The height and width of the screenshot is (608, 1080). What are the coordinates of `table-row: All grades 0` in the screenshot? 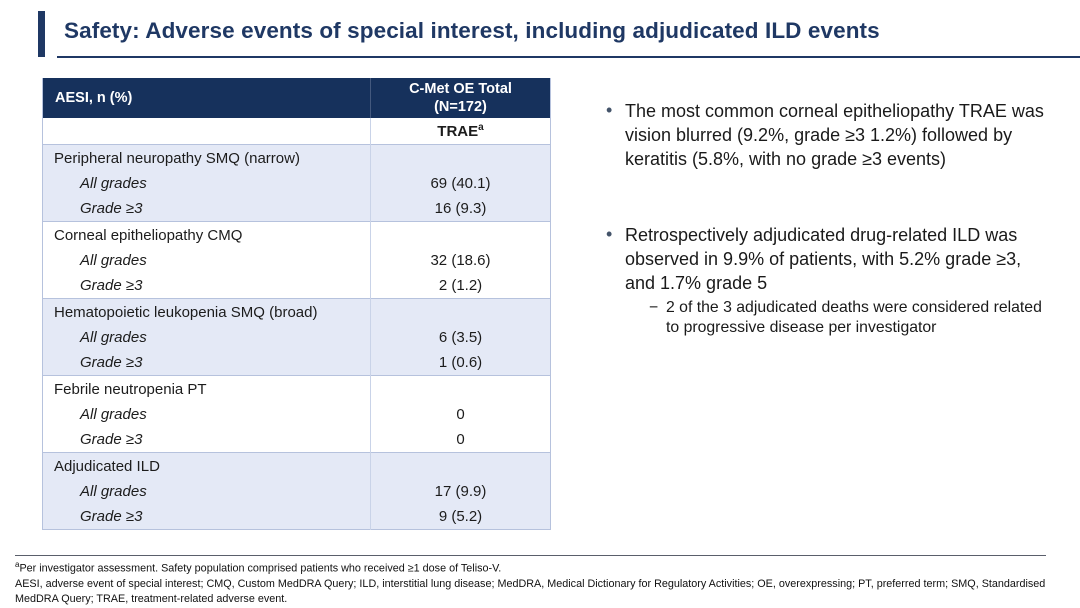 It's located at (296, 414).